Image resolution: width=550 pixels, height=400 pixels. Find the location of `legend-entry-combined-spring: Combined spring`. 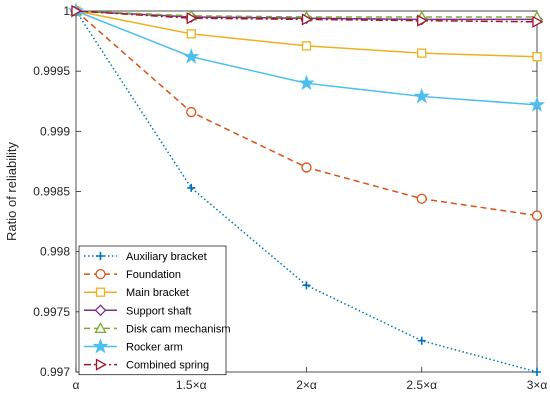

legend-entry-combined-spring: Combined spring is located at coordinates (146, 365).